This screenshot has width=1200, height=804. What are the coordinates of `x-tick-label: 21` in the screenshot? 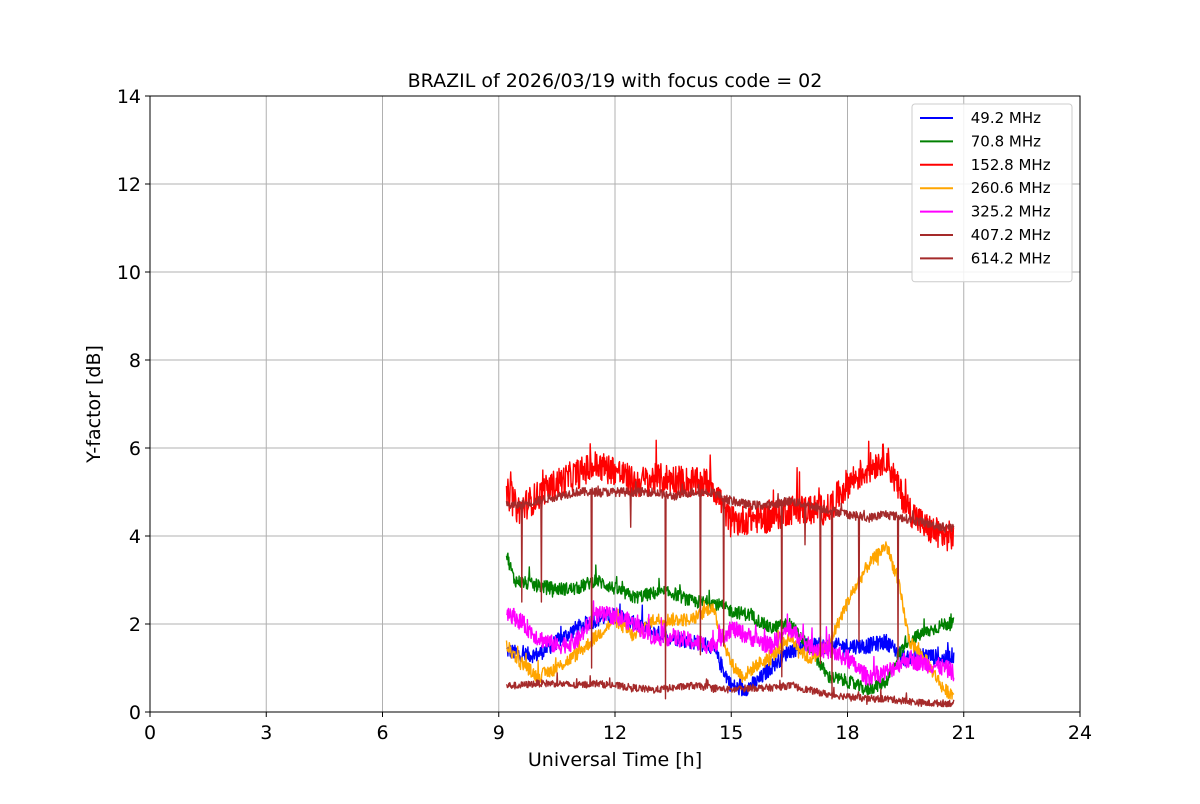 It's located at (964, 733).